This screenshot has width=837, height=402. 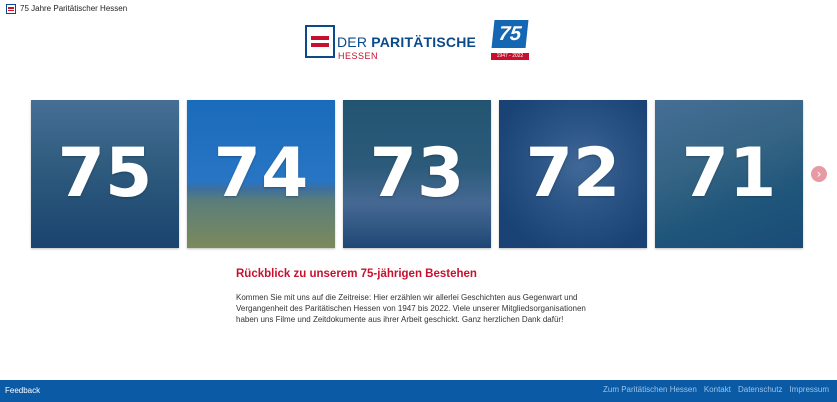 I want to click on brand-logo: DER PARITÄTISCHE HESSEN 75 1947 - 2022, so click(x=417, y=41).